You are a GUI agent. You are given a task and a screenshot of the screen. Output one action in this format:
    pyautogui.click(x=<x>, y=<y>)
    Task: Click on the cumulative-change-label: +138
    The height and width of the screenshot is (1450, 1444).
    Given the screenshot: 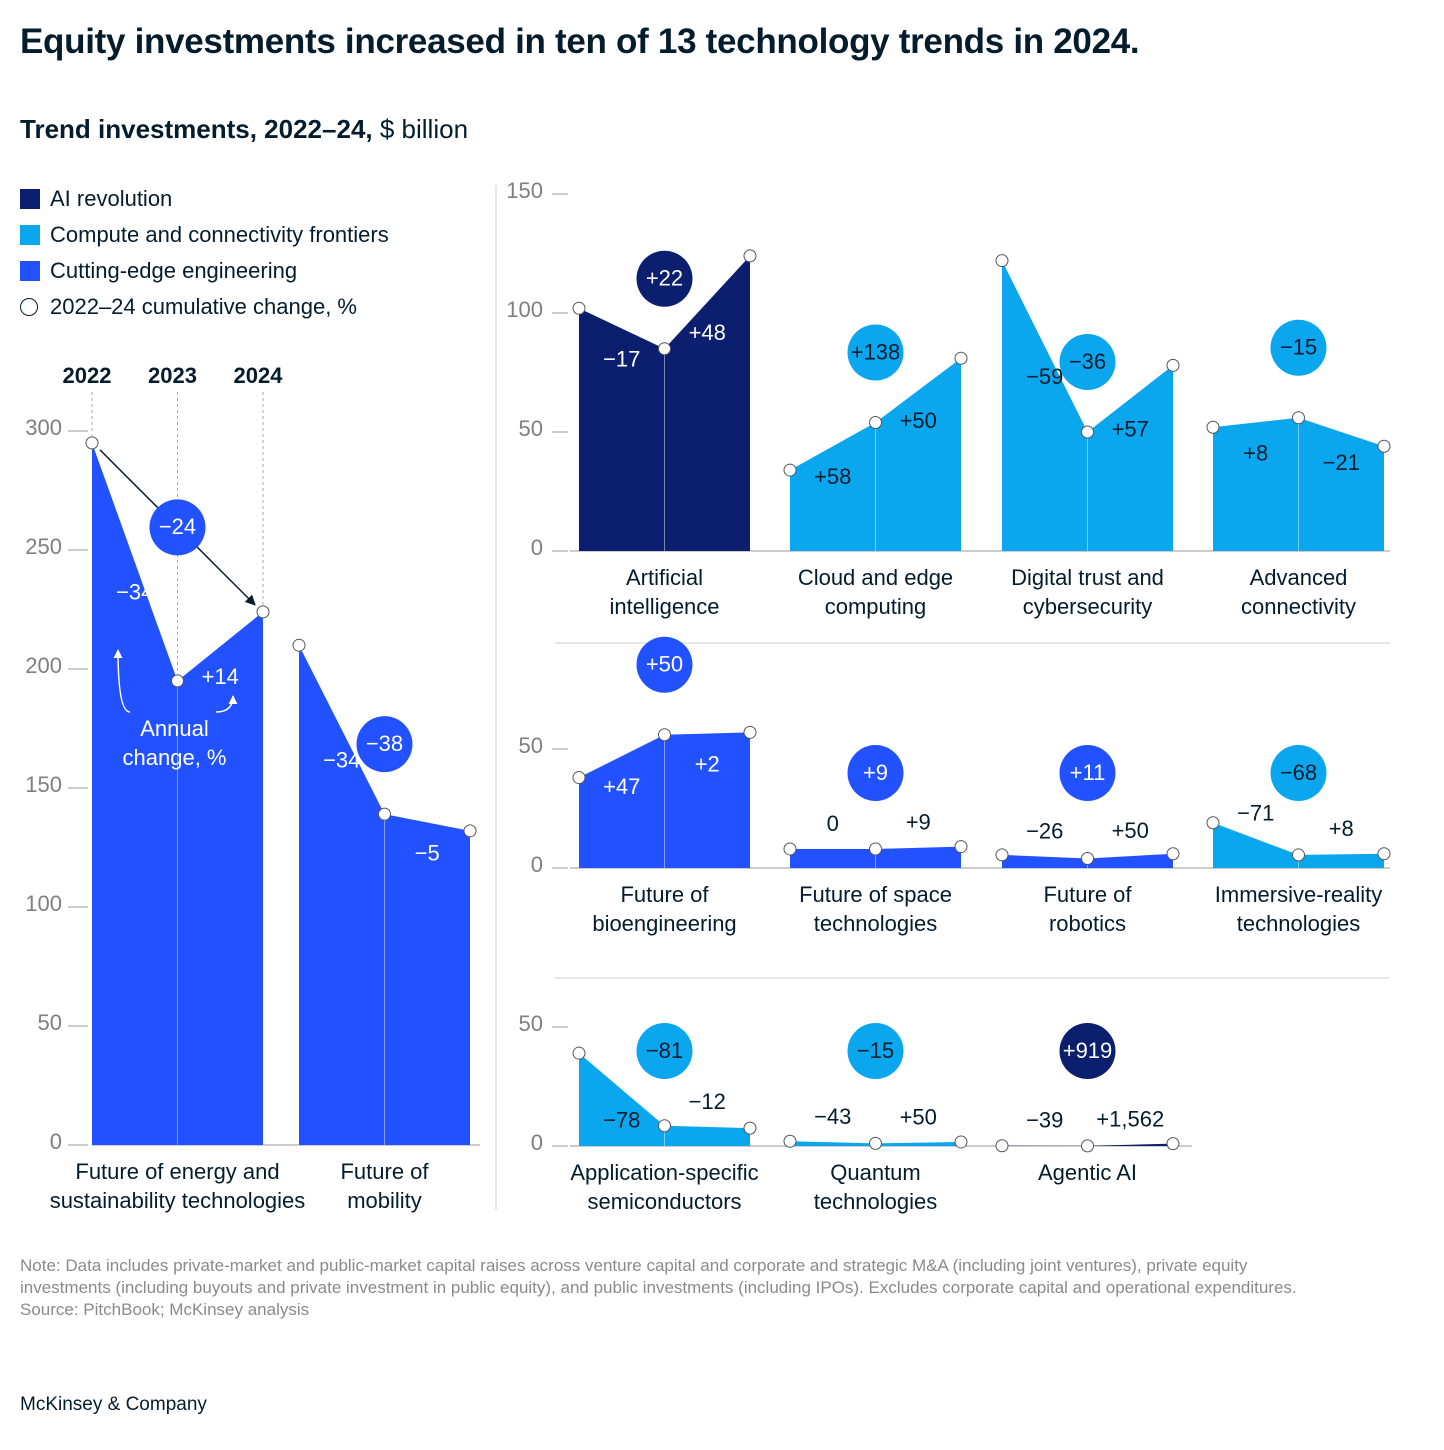 What is the action you would take?
    pyautogui.click(x=876, y=351)
    